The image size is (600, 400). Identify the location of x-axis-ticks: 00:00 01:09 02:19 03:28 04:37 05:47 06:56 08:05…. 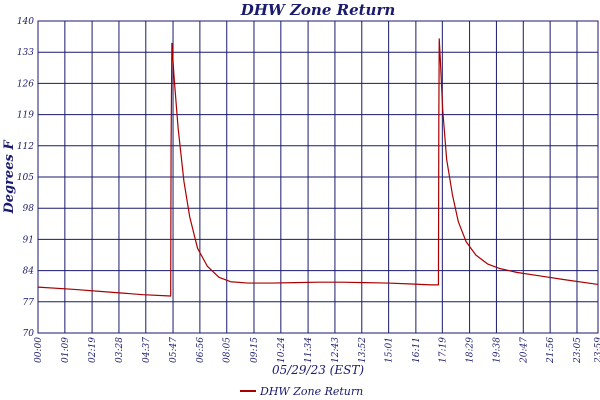
(317, 350).